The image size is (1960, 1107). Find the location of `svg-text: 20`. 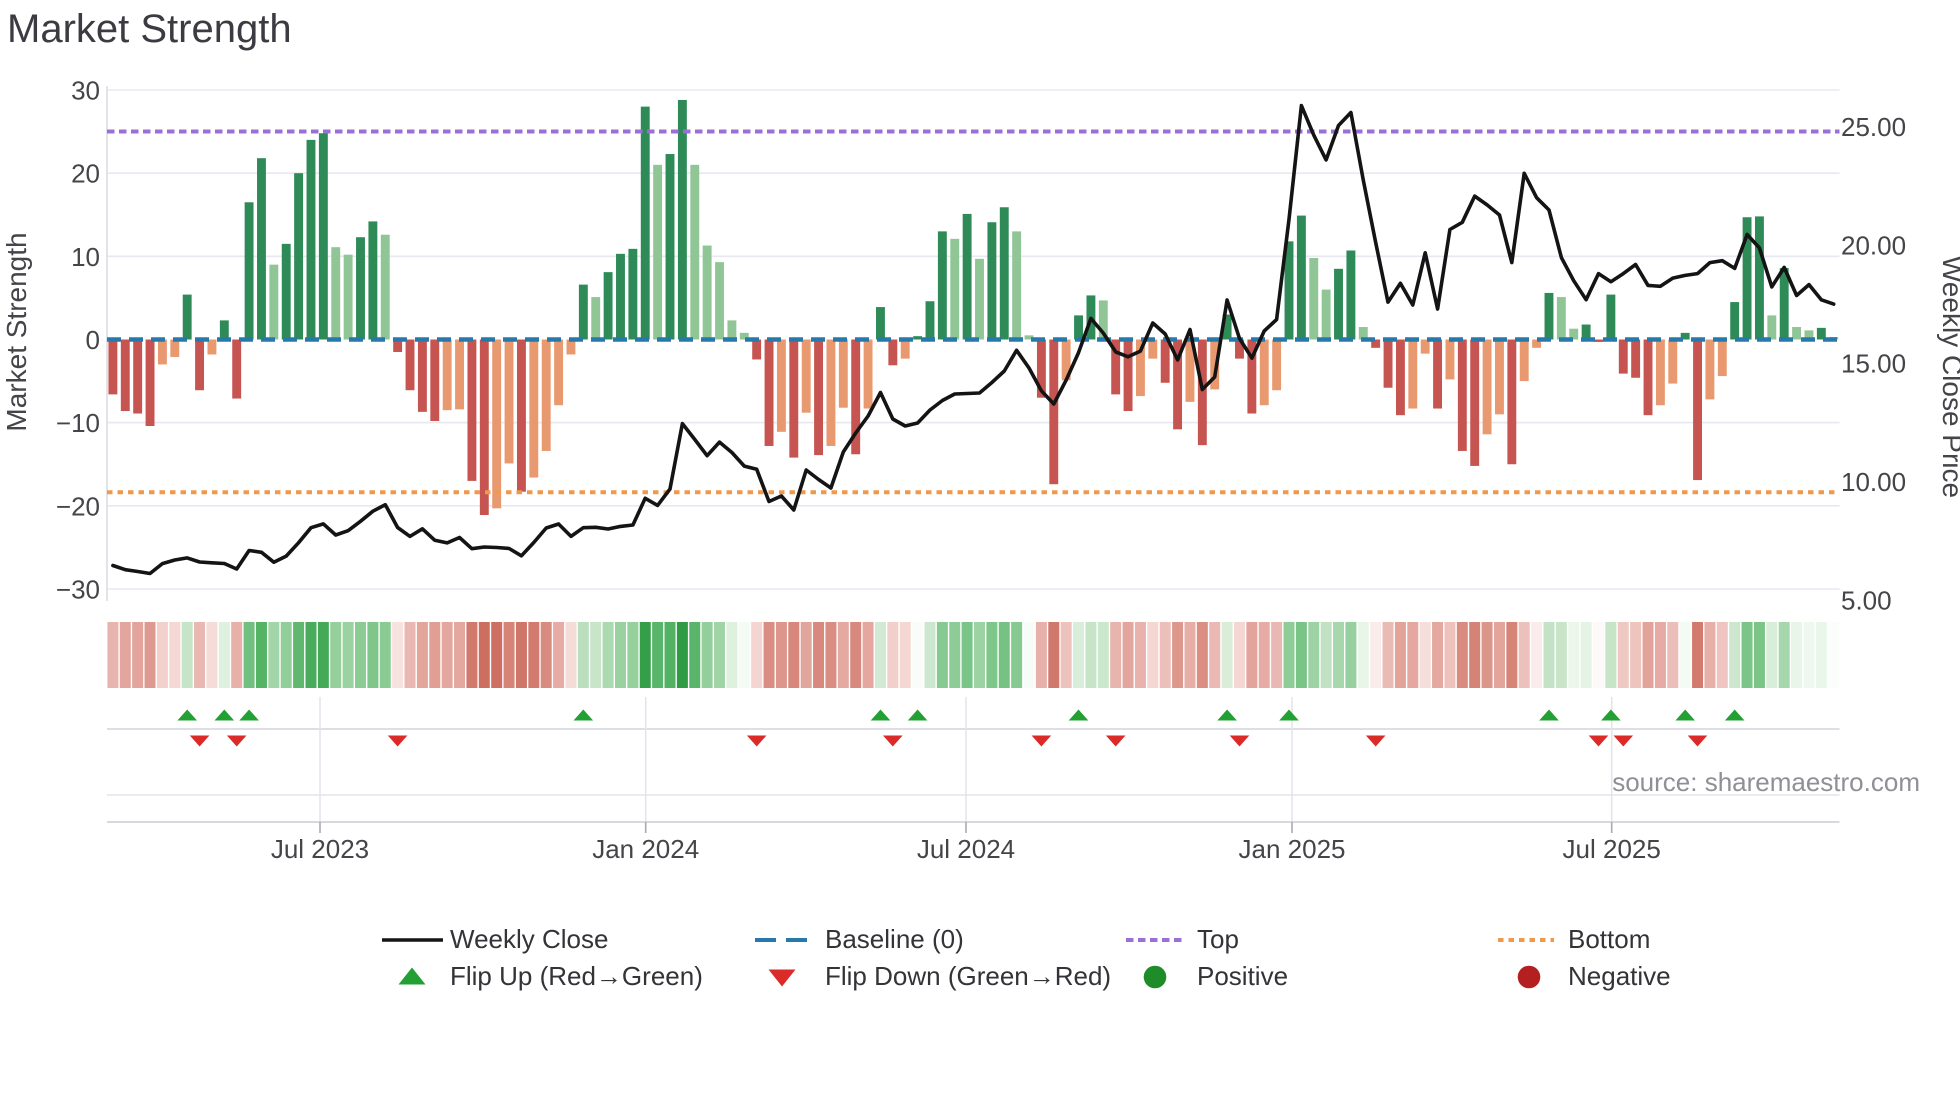

svg-text: 20 is located at coordinates (85, 174).